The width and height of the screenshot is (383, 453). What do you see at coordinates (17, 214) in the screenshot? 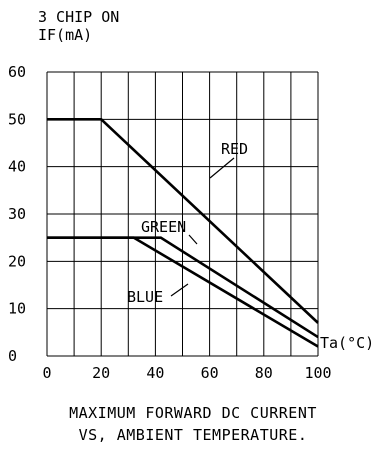
I see `y-tick-label: 30` at bounding box center [17, 214].